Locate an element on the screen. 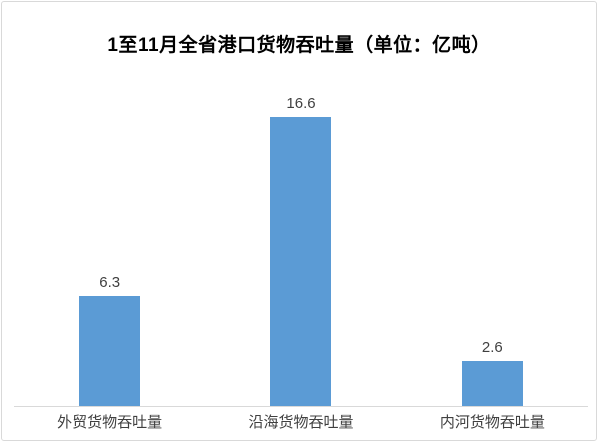  bar-value-label: 6.3 is located at coordinates (110, 282).